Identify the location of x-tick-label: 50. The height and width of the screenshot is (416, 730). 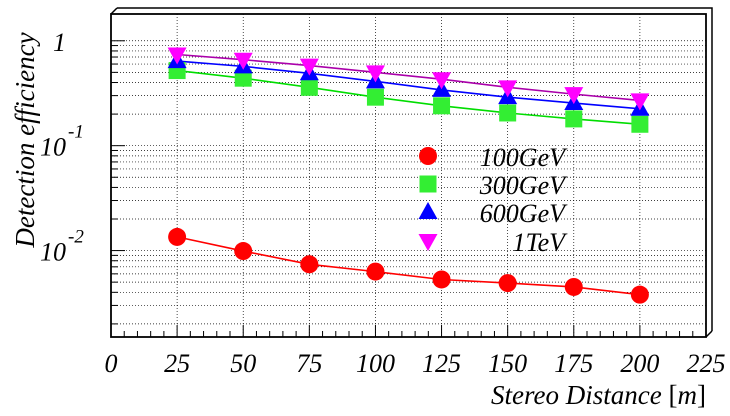
(243, 363).